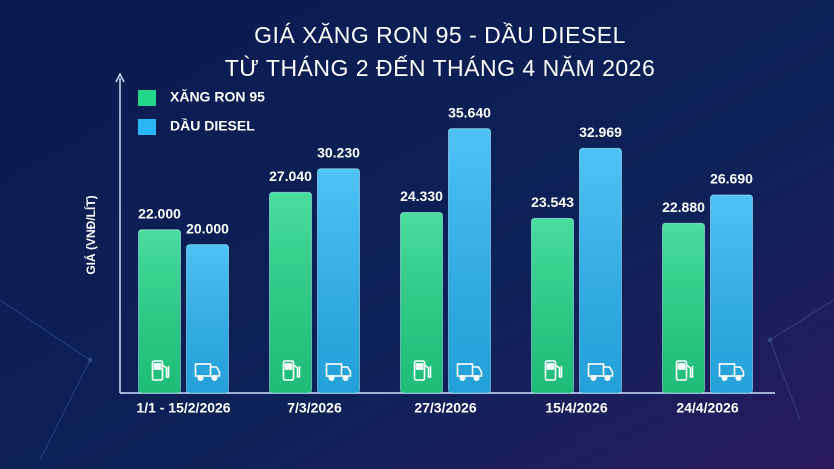 Image resolution: width=834 pixels, height=469 pixels. Describe the element at coordinates (440, 34) in the screenshot. I see `chart-title: GIÁ XĂNG RON 95 - DẦU DIESEL` at that location.